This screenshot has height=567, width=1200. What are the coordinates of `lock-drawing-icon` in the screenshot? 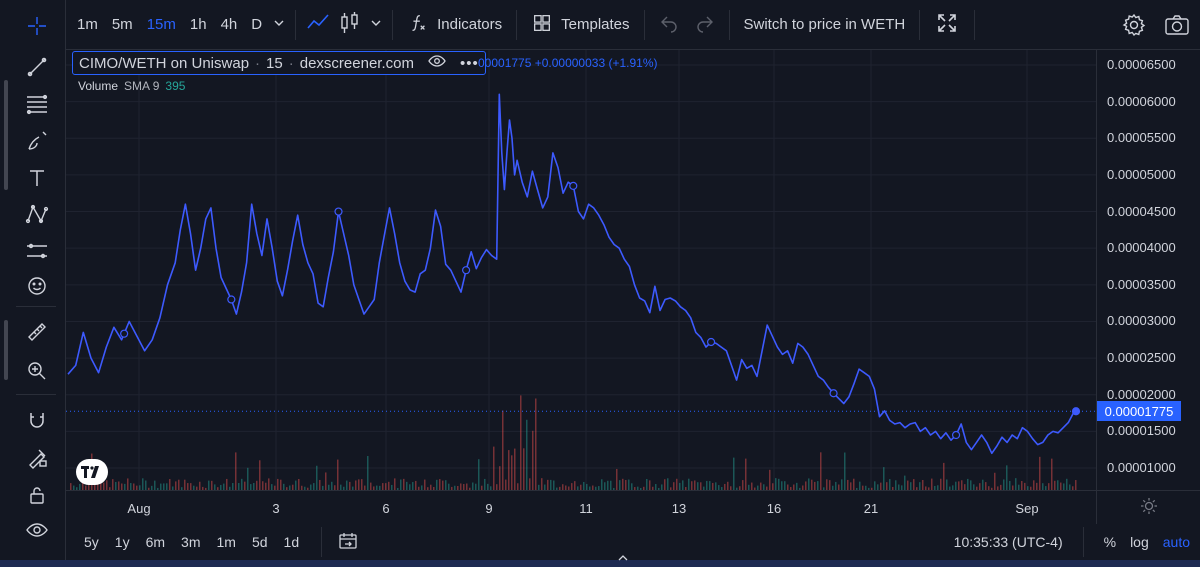 It's located at (37, 458).